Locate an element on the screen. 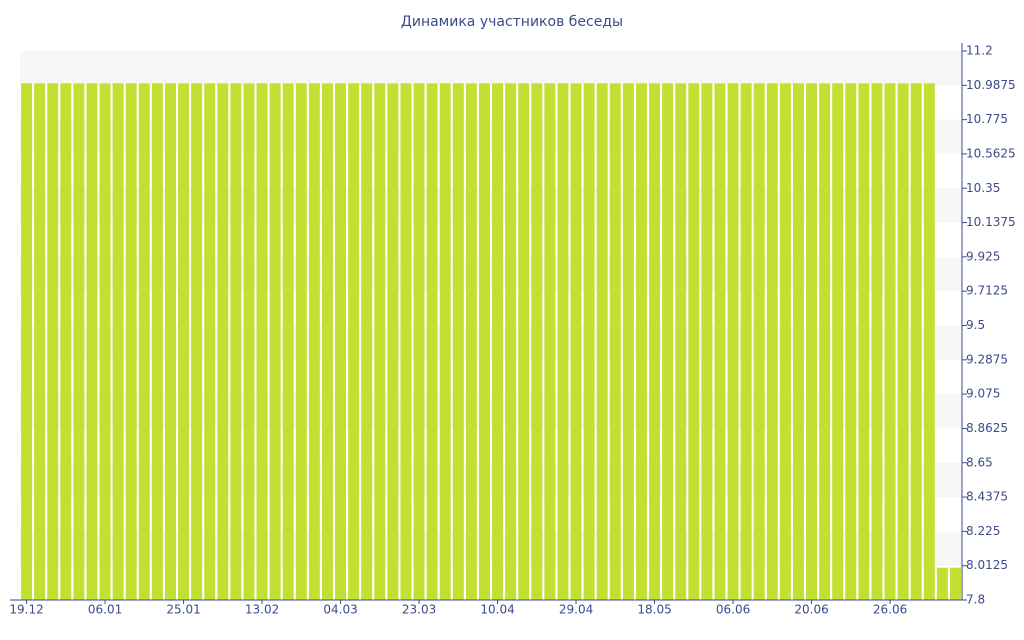 The height and width of the screenshot is (640, 1024). y-tick-label: 9.7125 is located at coordinates (987, 291).